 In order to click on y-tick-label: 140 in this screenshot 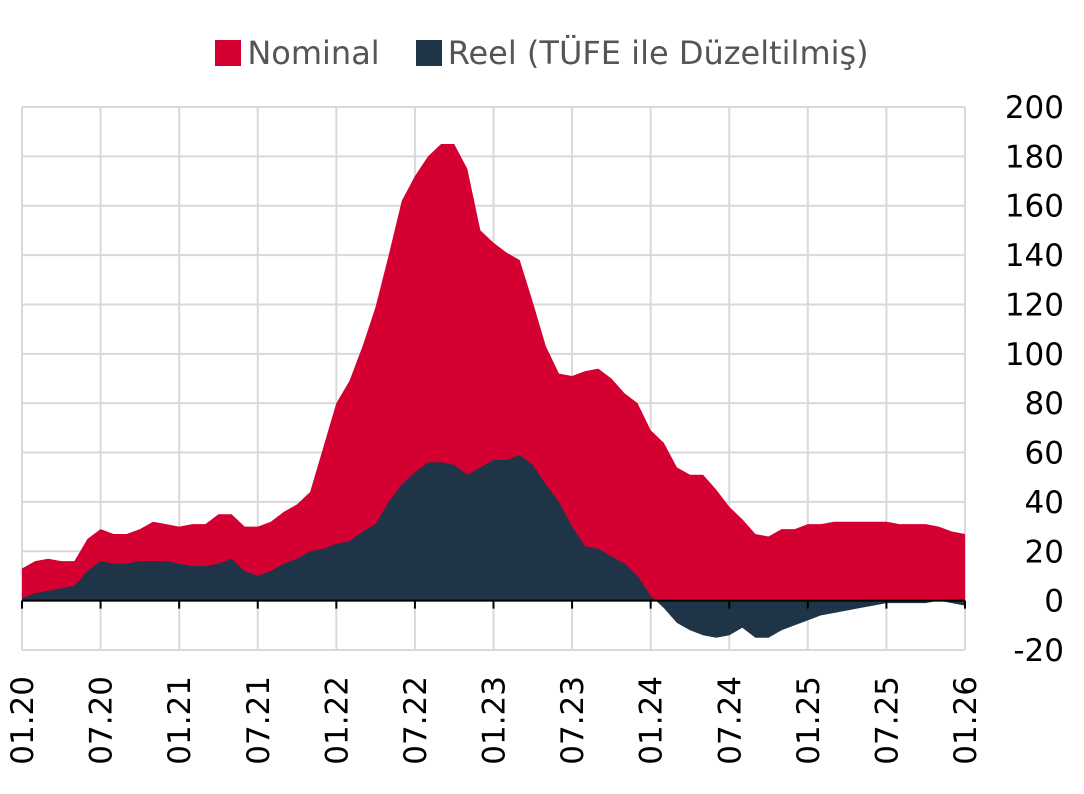, I will do `click(1034, 256)`.